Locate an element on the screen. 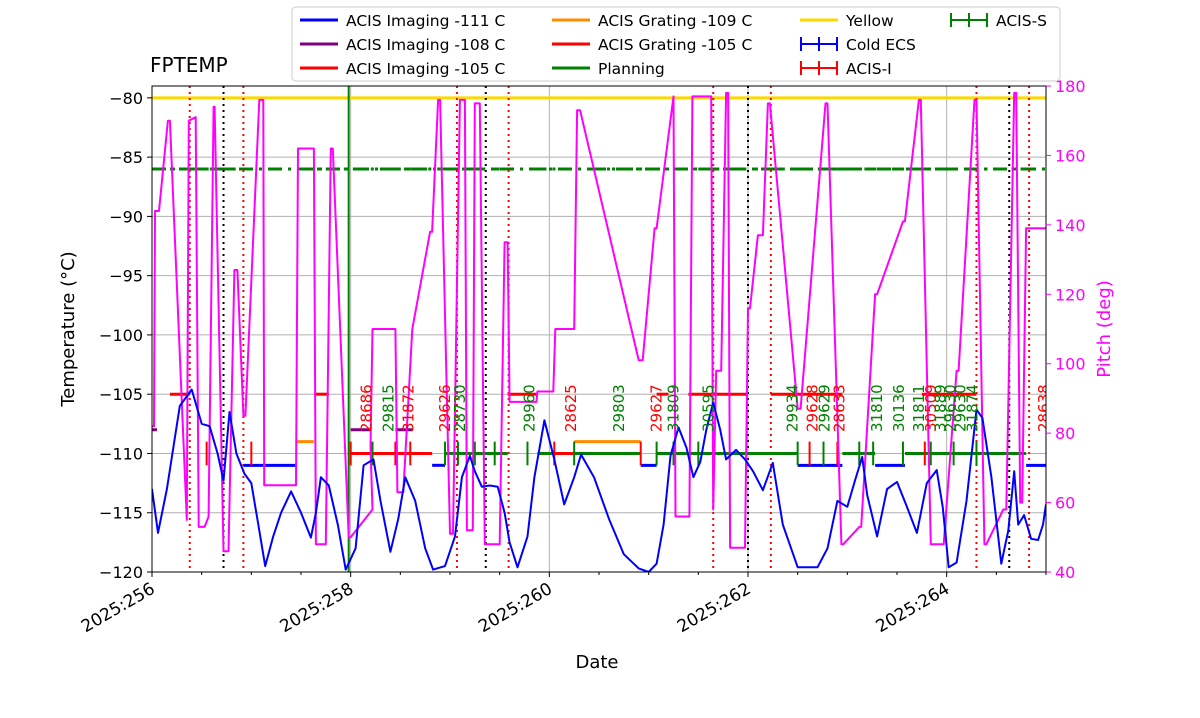  obsid-label: 30136 is located at coordinates (899, 408).